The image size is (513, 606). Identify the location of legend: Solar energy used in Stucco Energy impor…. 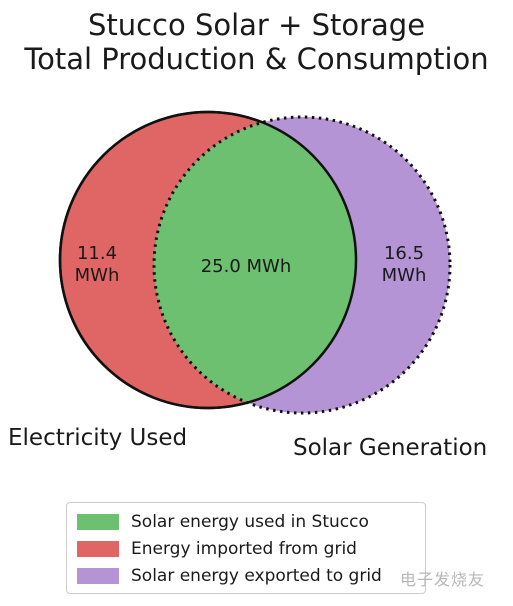
(246, 548).